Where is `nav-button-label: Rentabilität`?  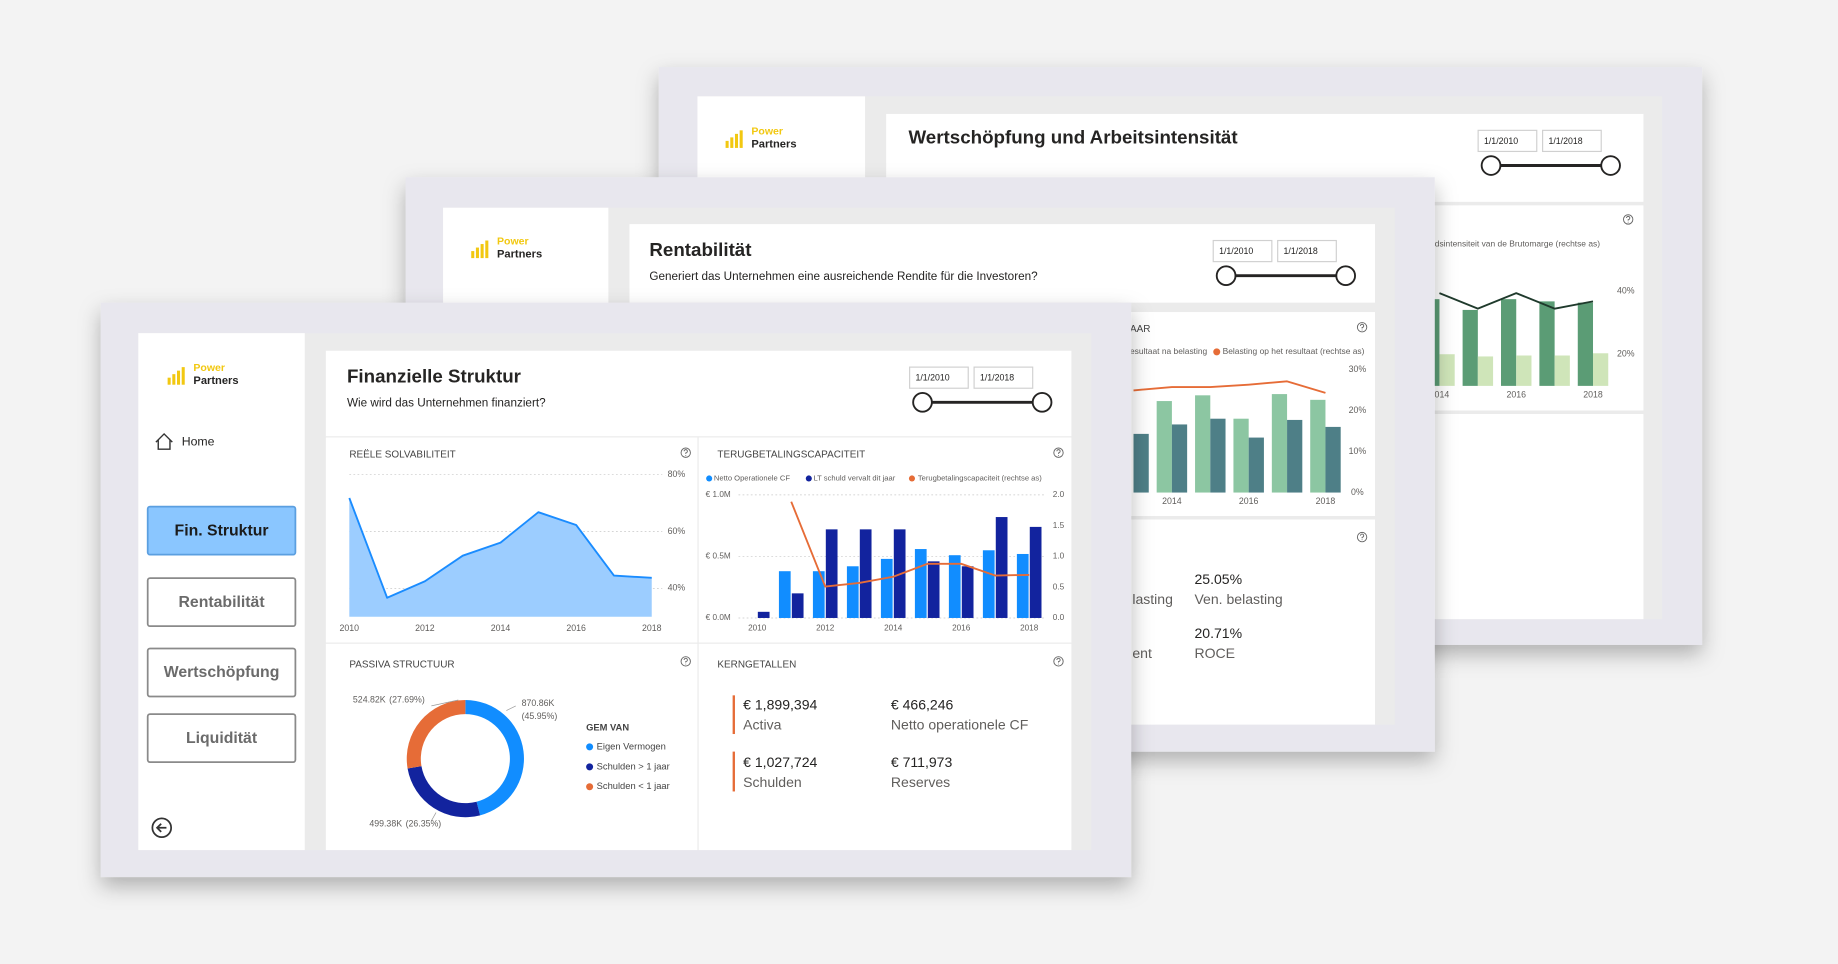 nav-button-label: Rentabilität is located at coordinates (221, 602).